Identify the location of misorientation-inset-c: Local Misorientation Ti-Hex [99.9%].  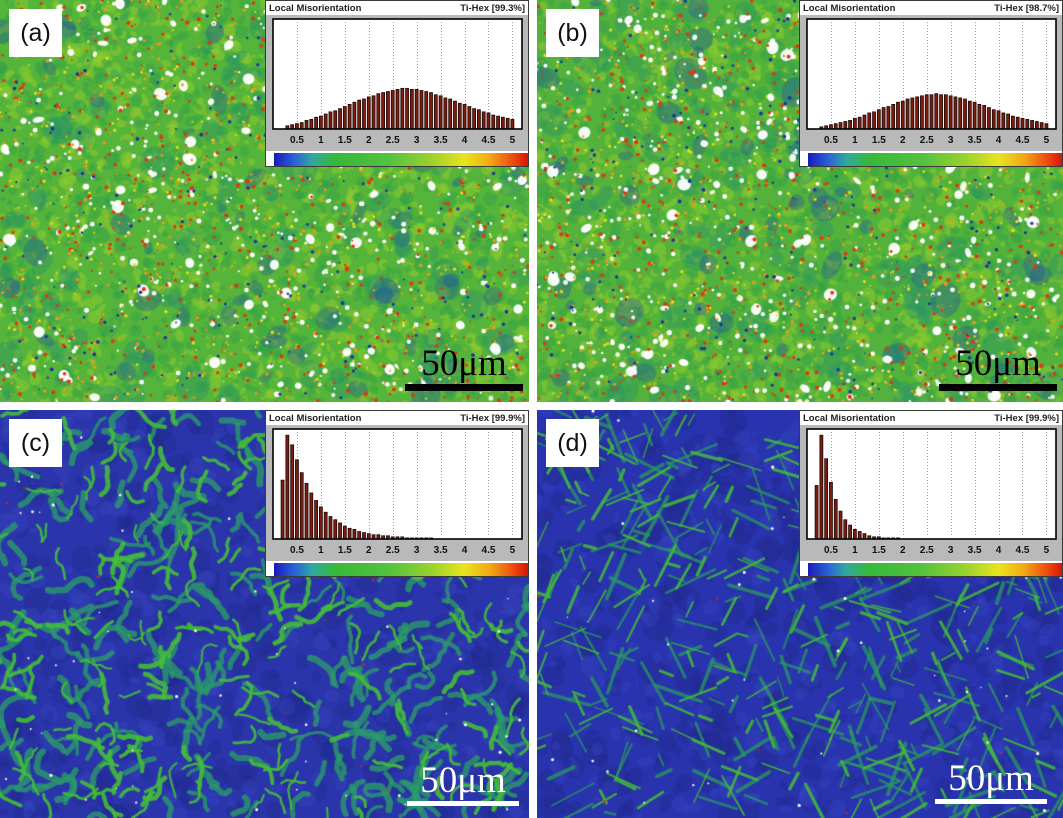
(397, 493).